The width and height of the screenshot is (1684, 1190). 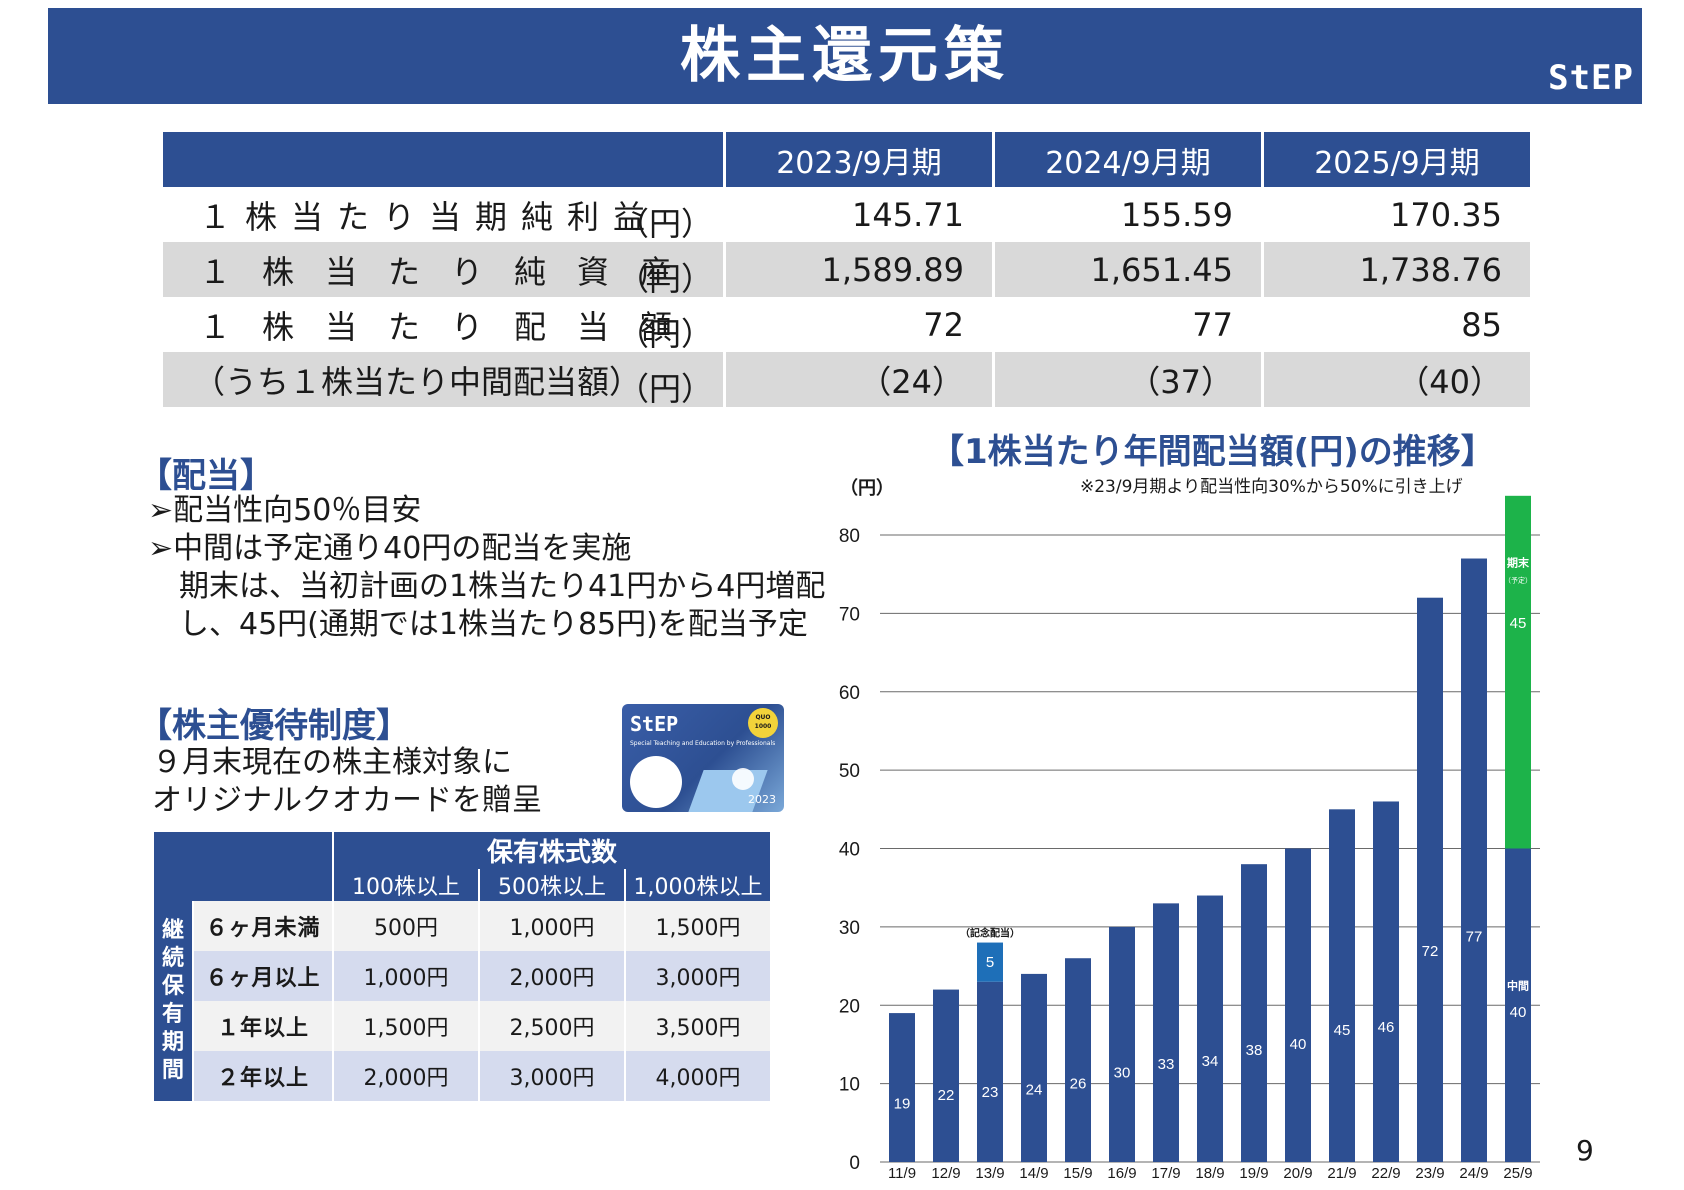 What do you see at coordinates (656, 782) in the screenshot?
I see `card-mascot` at bounding box center [656, 782].